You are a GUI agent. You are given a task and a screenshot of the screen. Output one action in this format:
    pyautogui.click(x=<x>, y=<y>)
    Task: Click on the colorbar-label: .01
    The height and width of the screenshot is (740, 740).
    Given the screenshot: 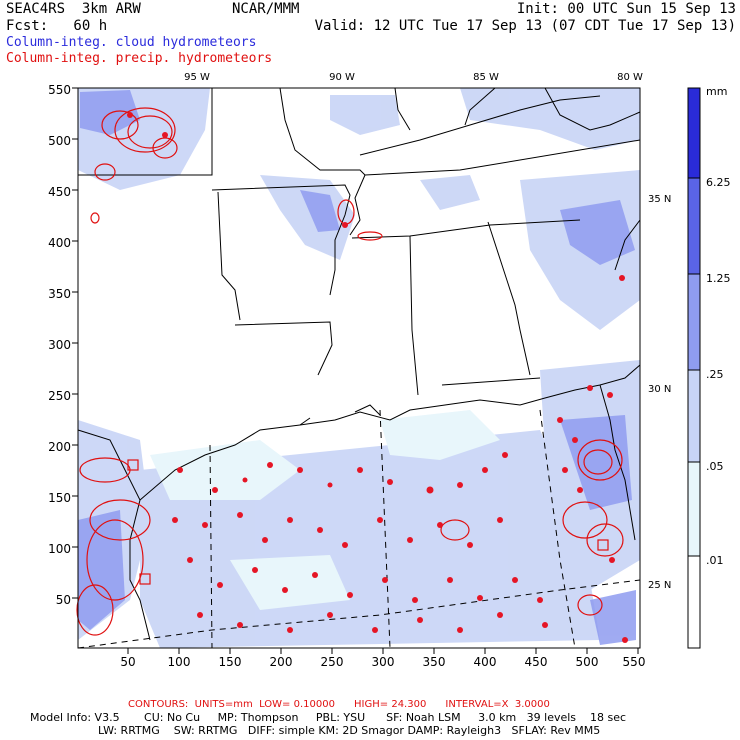 What is the action you would take?
    pyautogui.click(x=715, y=560)
    